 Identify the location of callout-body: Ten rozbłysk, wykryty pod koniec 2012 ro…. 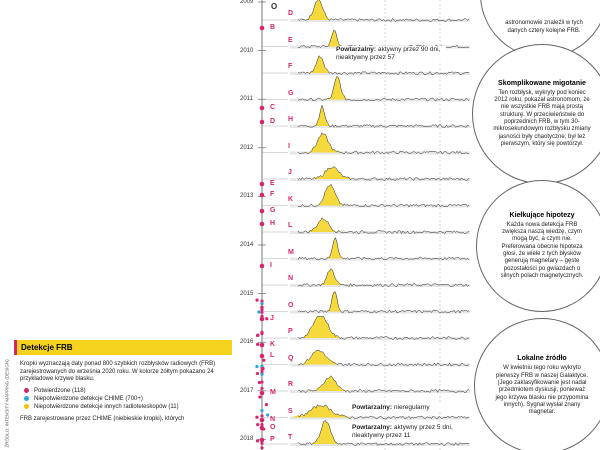
(542, 118).